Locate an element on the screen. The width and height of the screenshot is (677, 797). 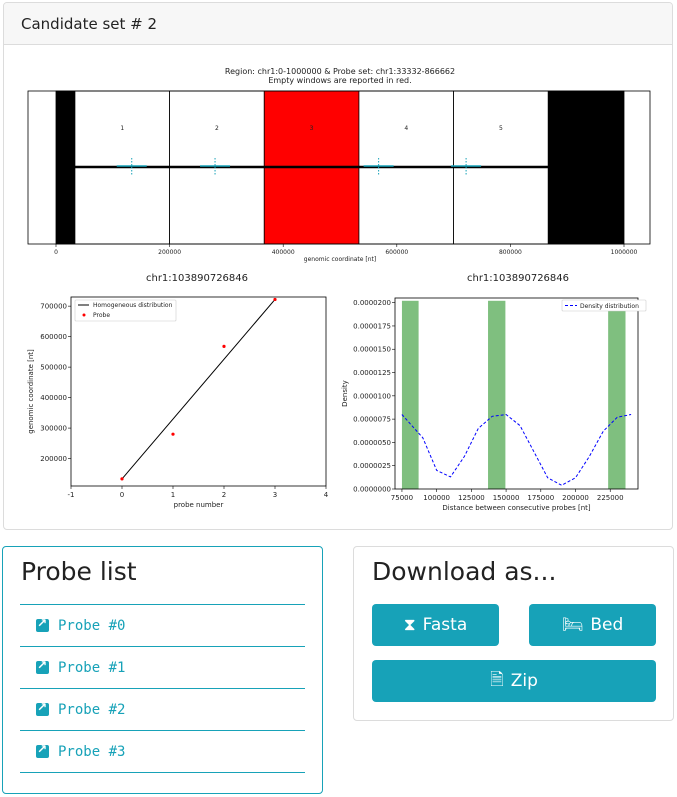
x-tick-label: 4 is located at coordinates (326, 495).